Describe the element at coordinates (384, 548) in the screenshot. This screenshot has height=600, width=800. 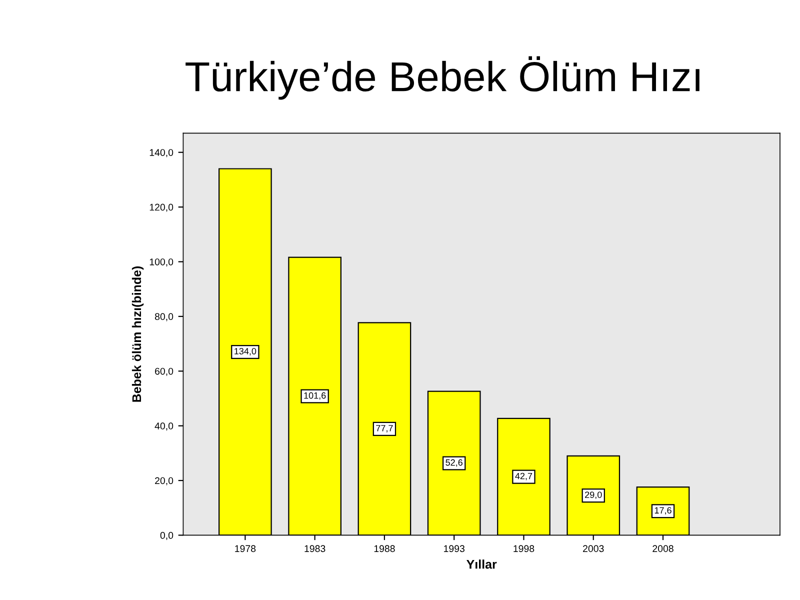
I see `x-tick-label: 1988` at that location.